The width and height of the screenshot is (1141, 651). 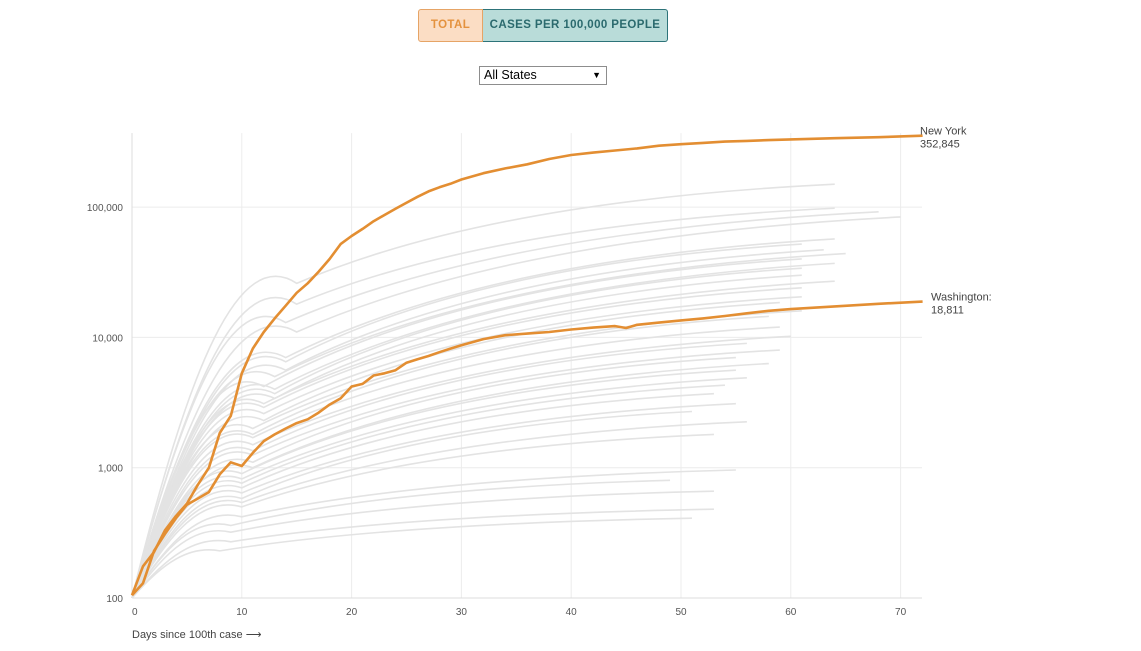 I want to click on y-tick-label: 10,000, so click(x=107, y=338).